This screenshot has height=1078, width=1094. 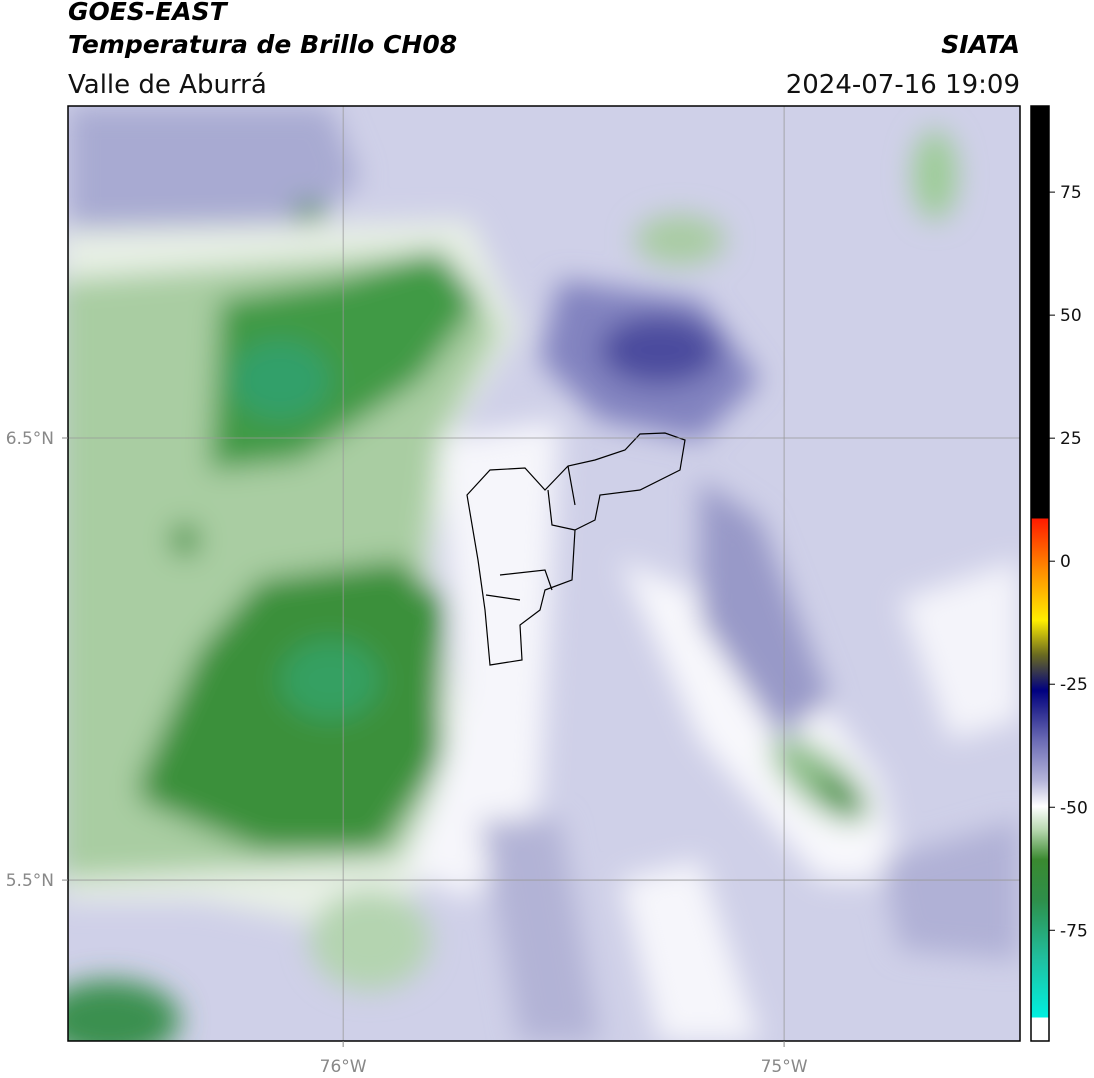 I want to click on municipality-outlines, so click(x=576, y=549).